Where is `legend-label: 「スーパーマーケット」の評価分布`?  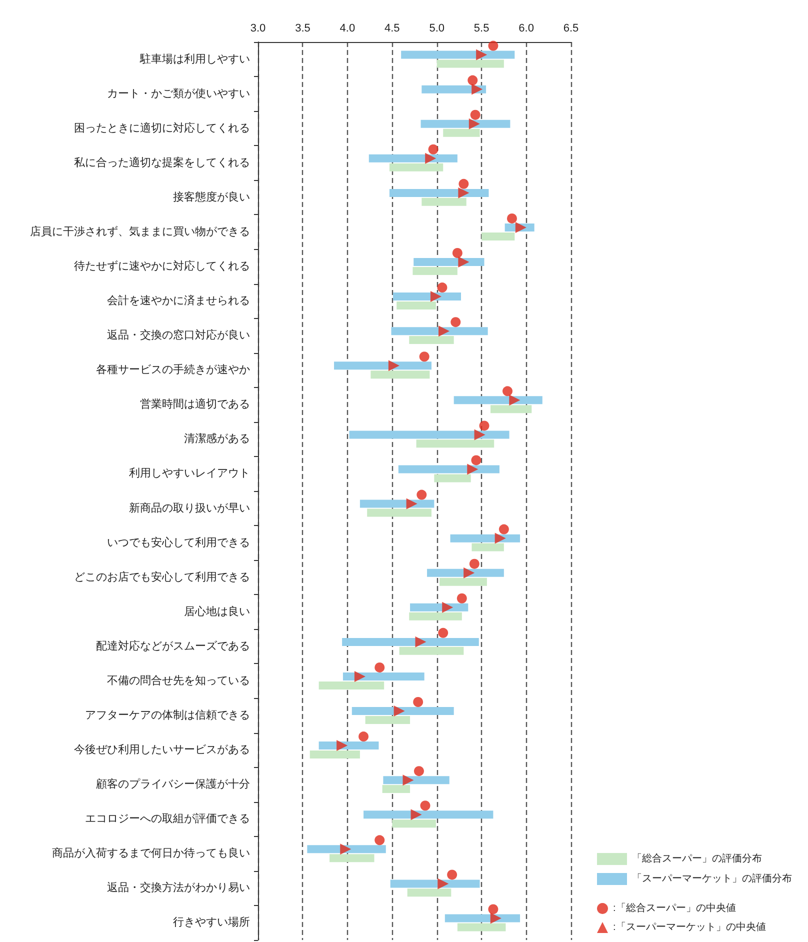
legend-label: 「スーパーマーケット」の評価分布 is located at coordinates (712, 878).